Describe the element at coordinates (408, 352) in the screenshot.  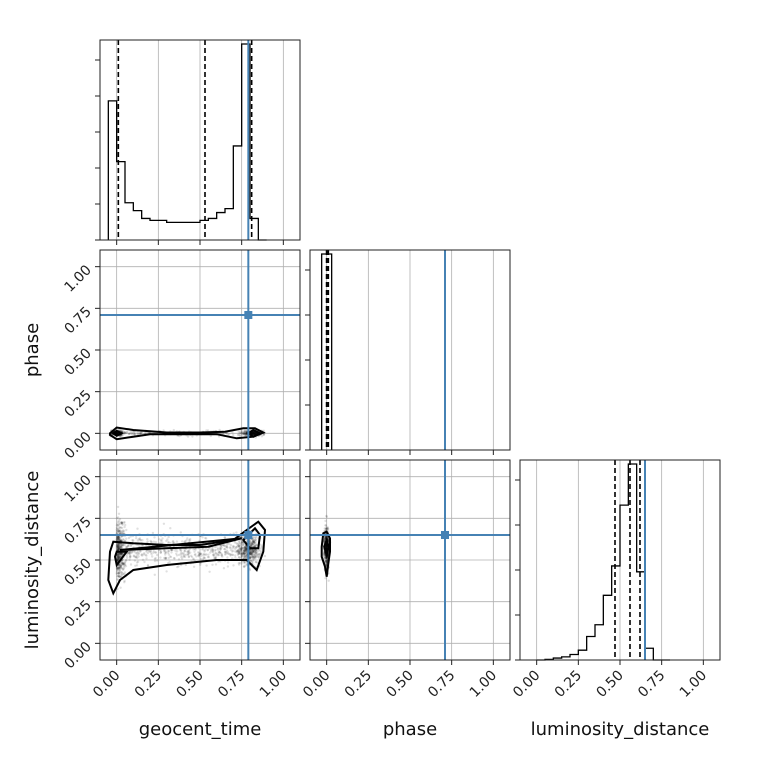
I see `panel-phase-histogram` at that location.